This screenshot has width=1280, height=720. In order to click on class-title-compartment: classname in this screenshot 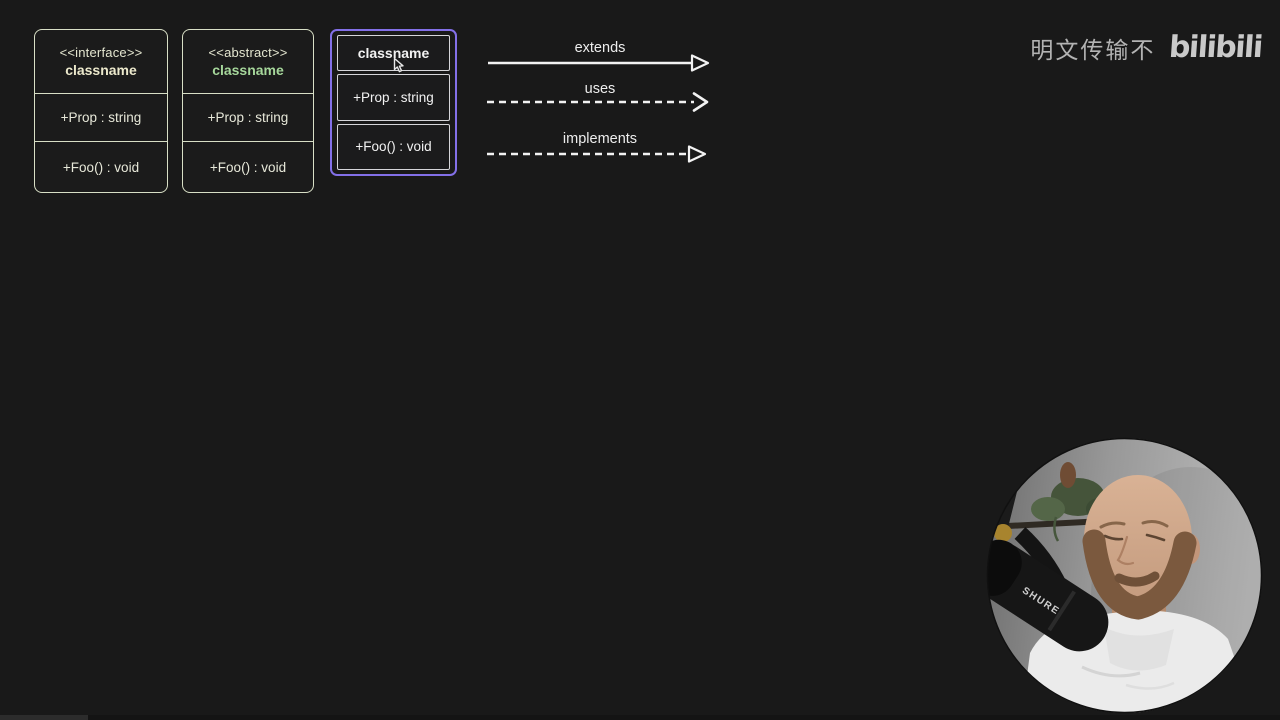, I will do `click(393, 53)`.